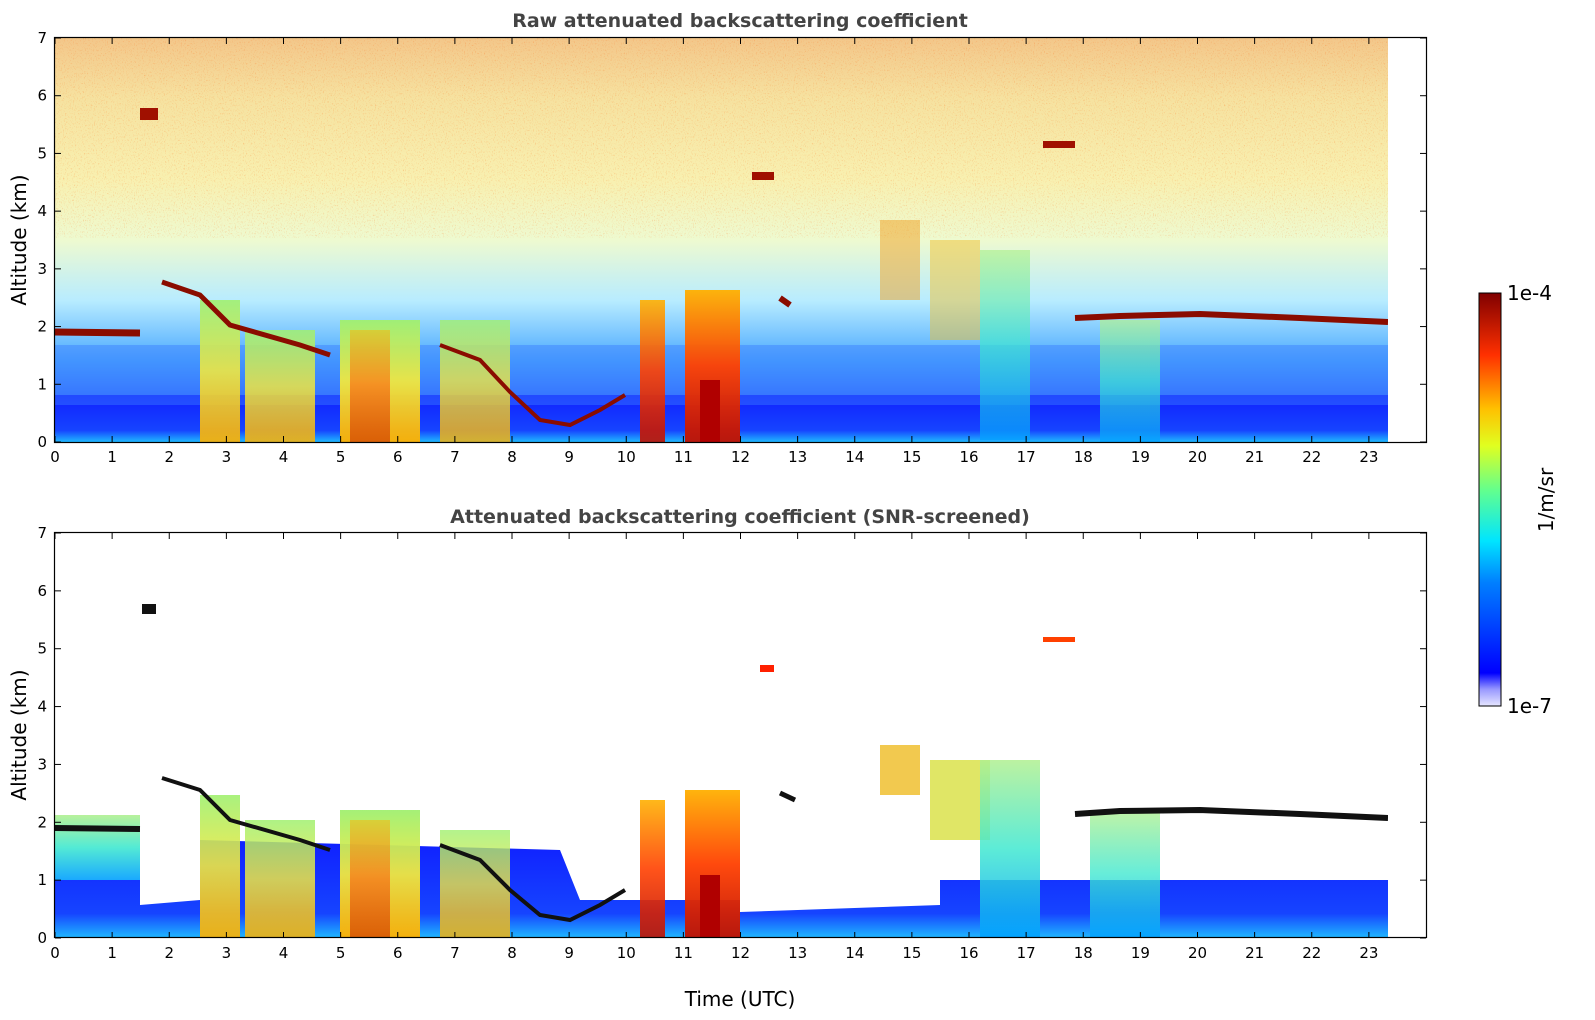 The width and height of the screenshot is (1595, 1020). I want to click on colorbar-min-label: 1e-7, so click(1529, 706).